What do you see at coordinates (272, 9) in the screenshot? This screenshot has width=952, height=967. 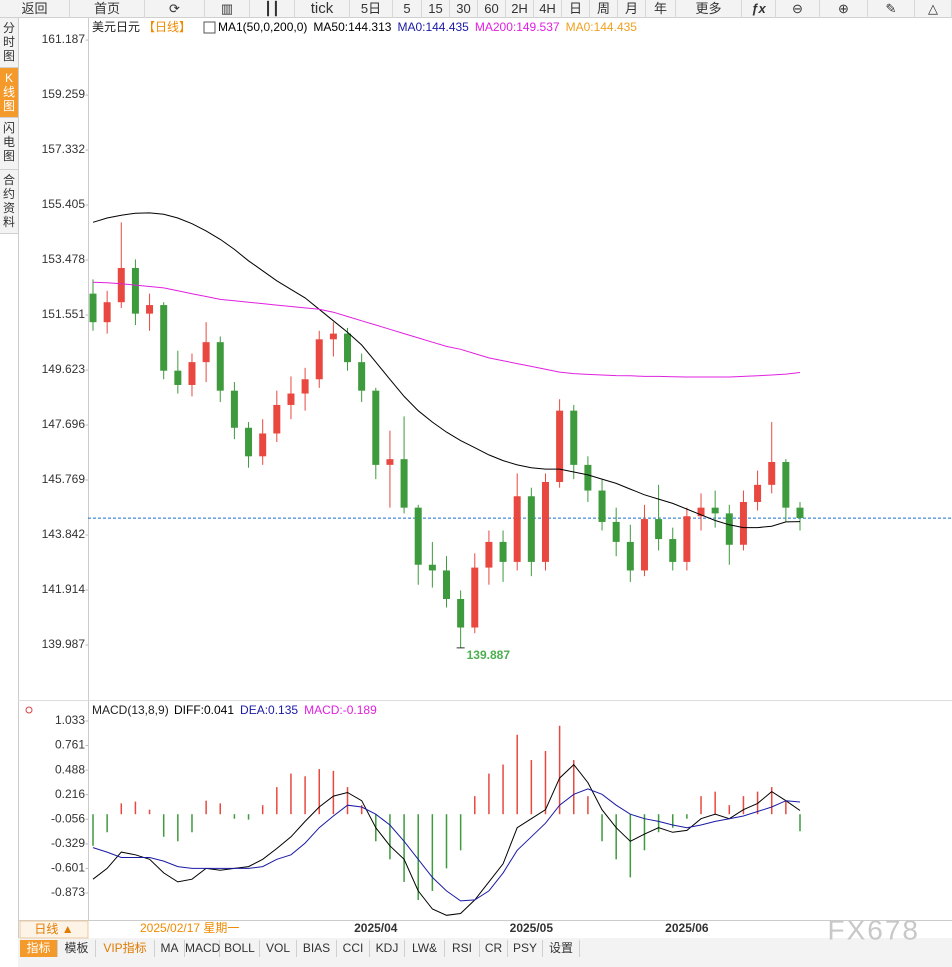 I see `candle-button: ┃┃` at bounding box center [272, 9].